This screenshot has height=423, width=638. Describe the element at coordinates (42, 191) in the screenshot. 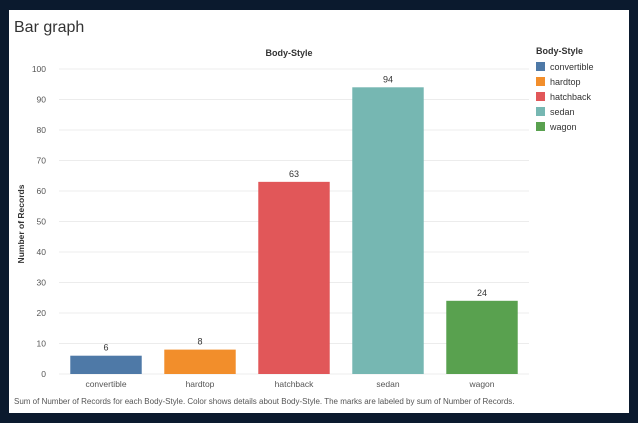

I see `y-tick-label: 60` at that location.